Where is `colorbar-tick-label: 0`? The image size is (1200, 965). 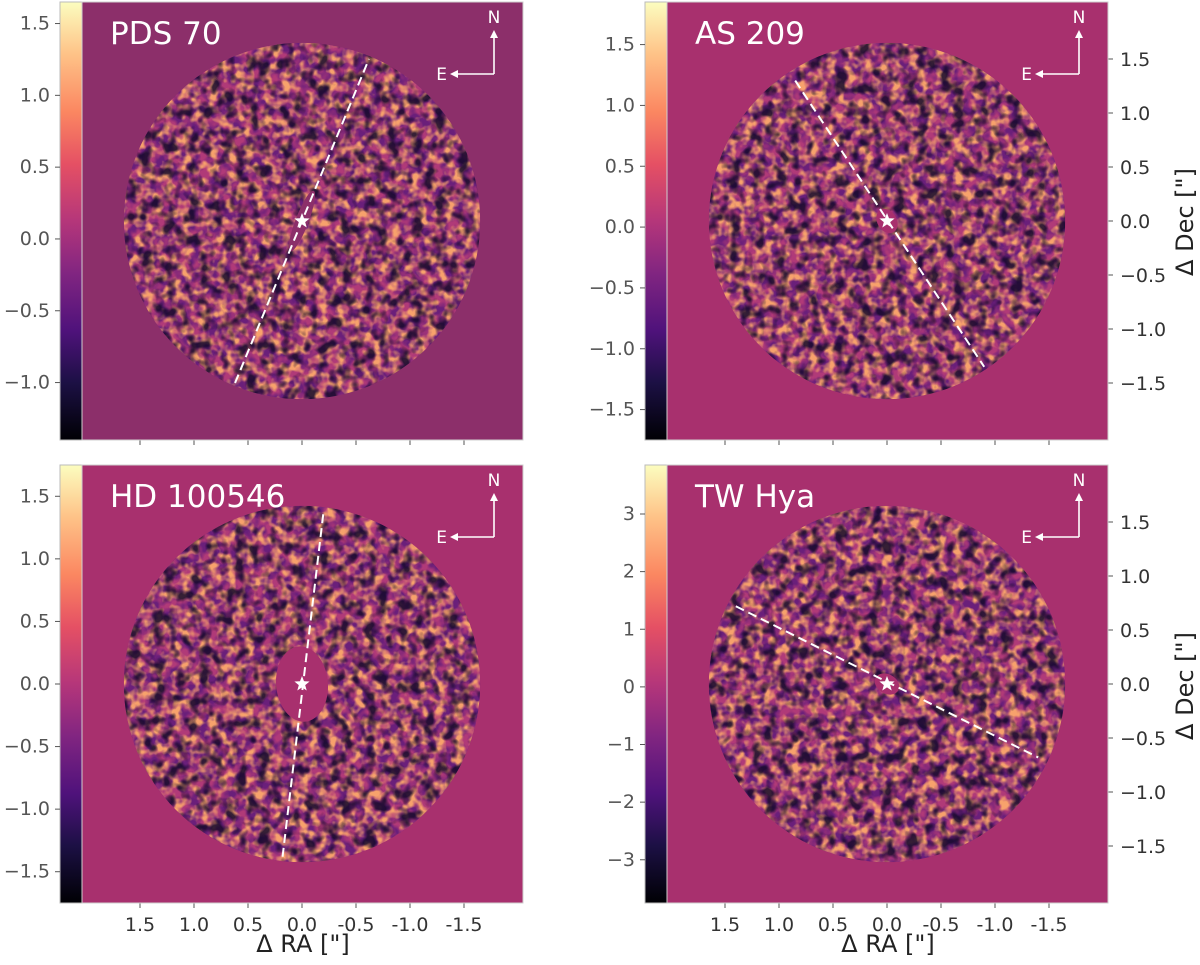
colorbar-tick-label: 0 is located at coordinates (629, 687).